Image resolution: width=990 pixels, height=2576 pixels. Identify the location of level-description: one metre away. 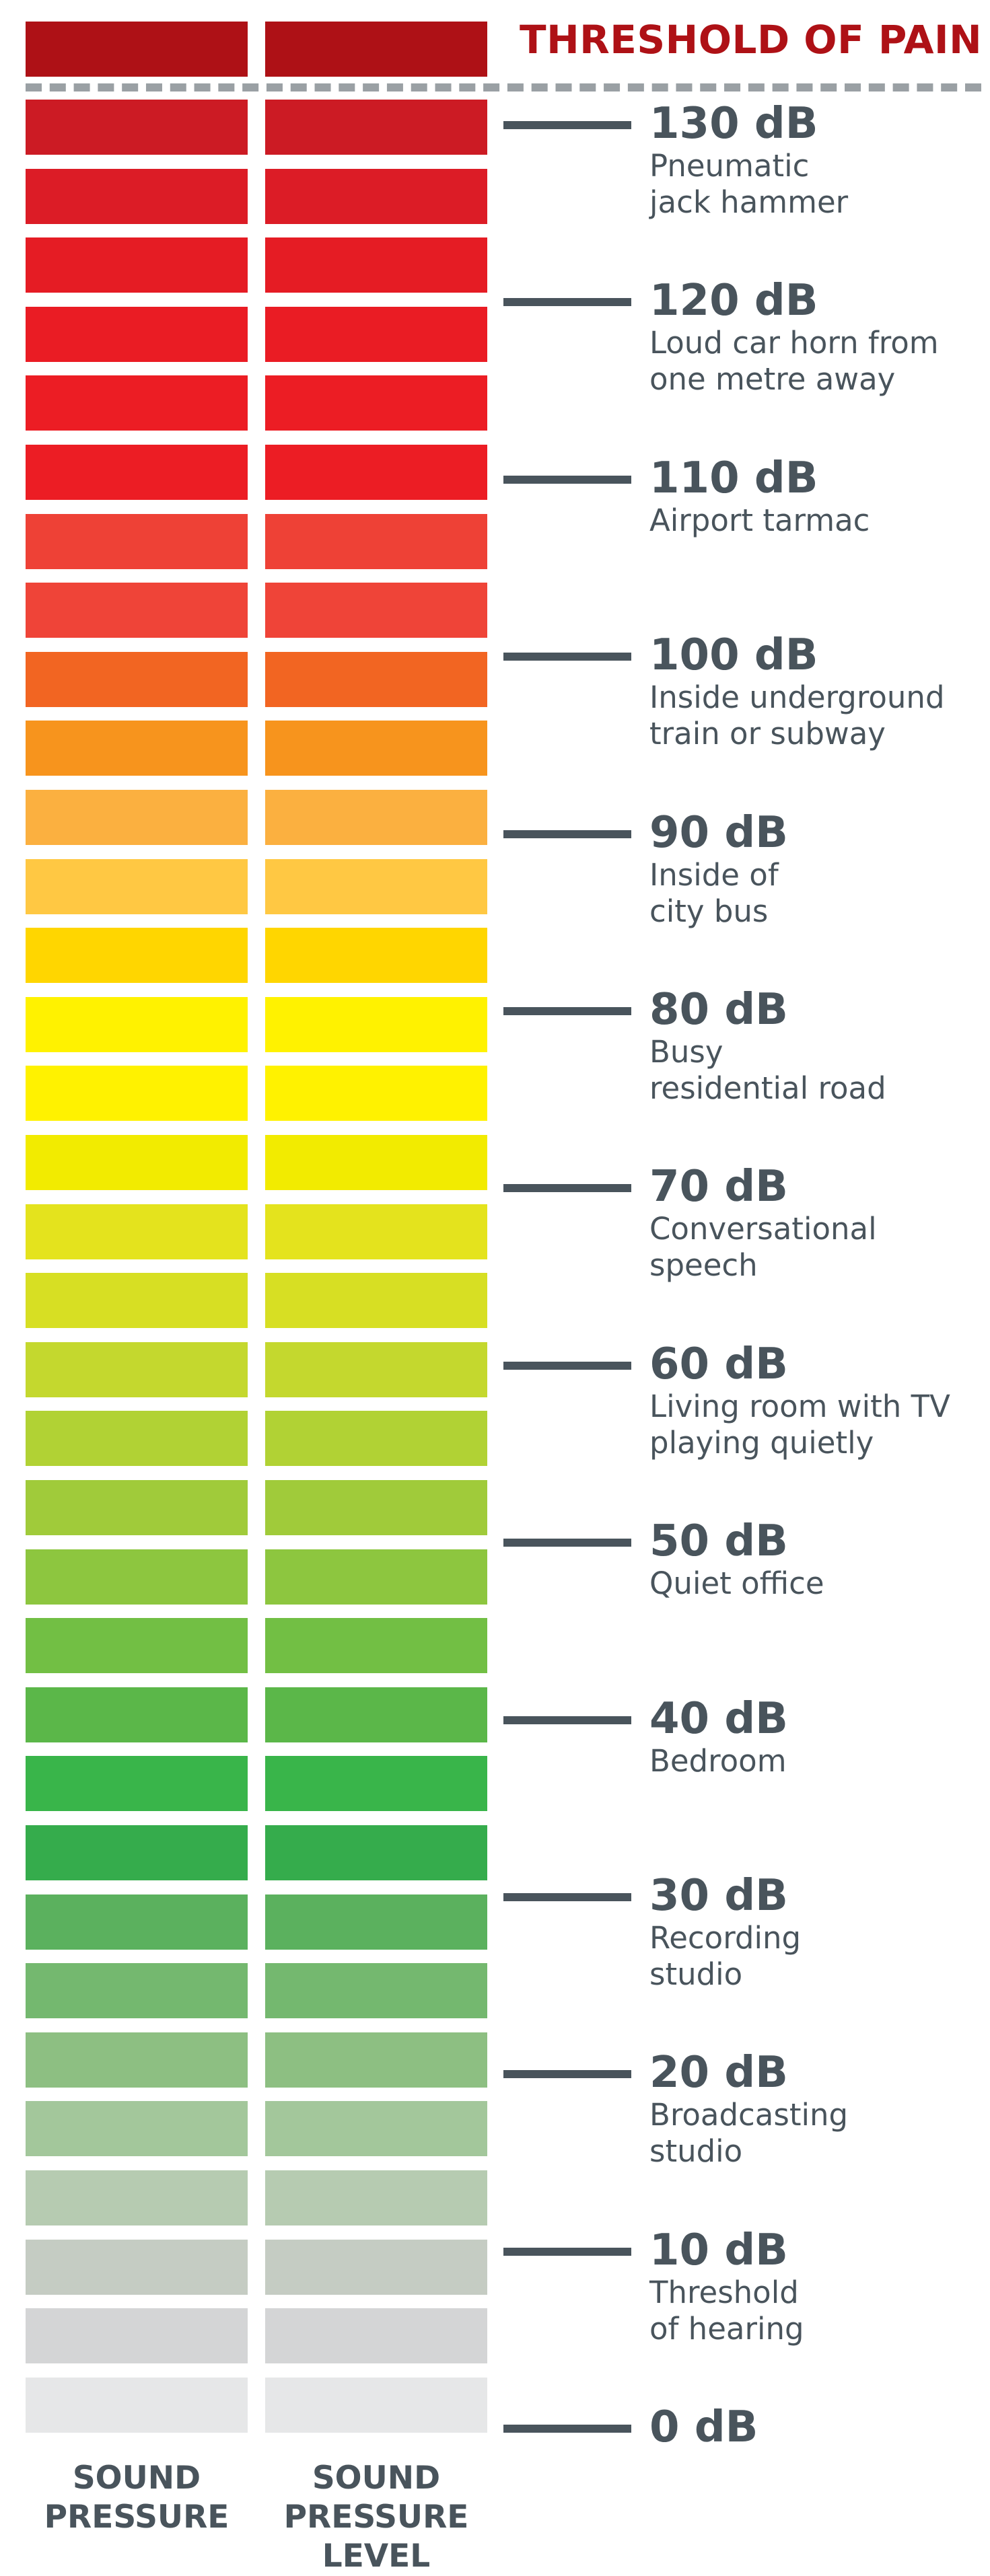
(772, 379).